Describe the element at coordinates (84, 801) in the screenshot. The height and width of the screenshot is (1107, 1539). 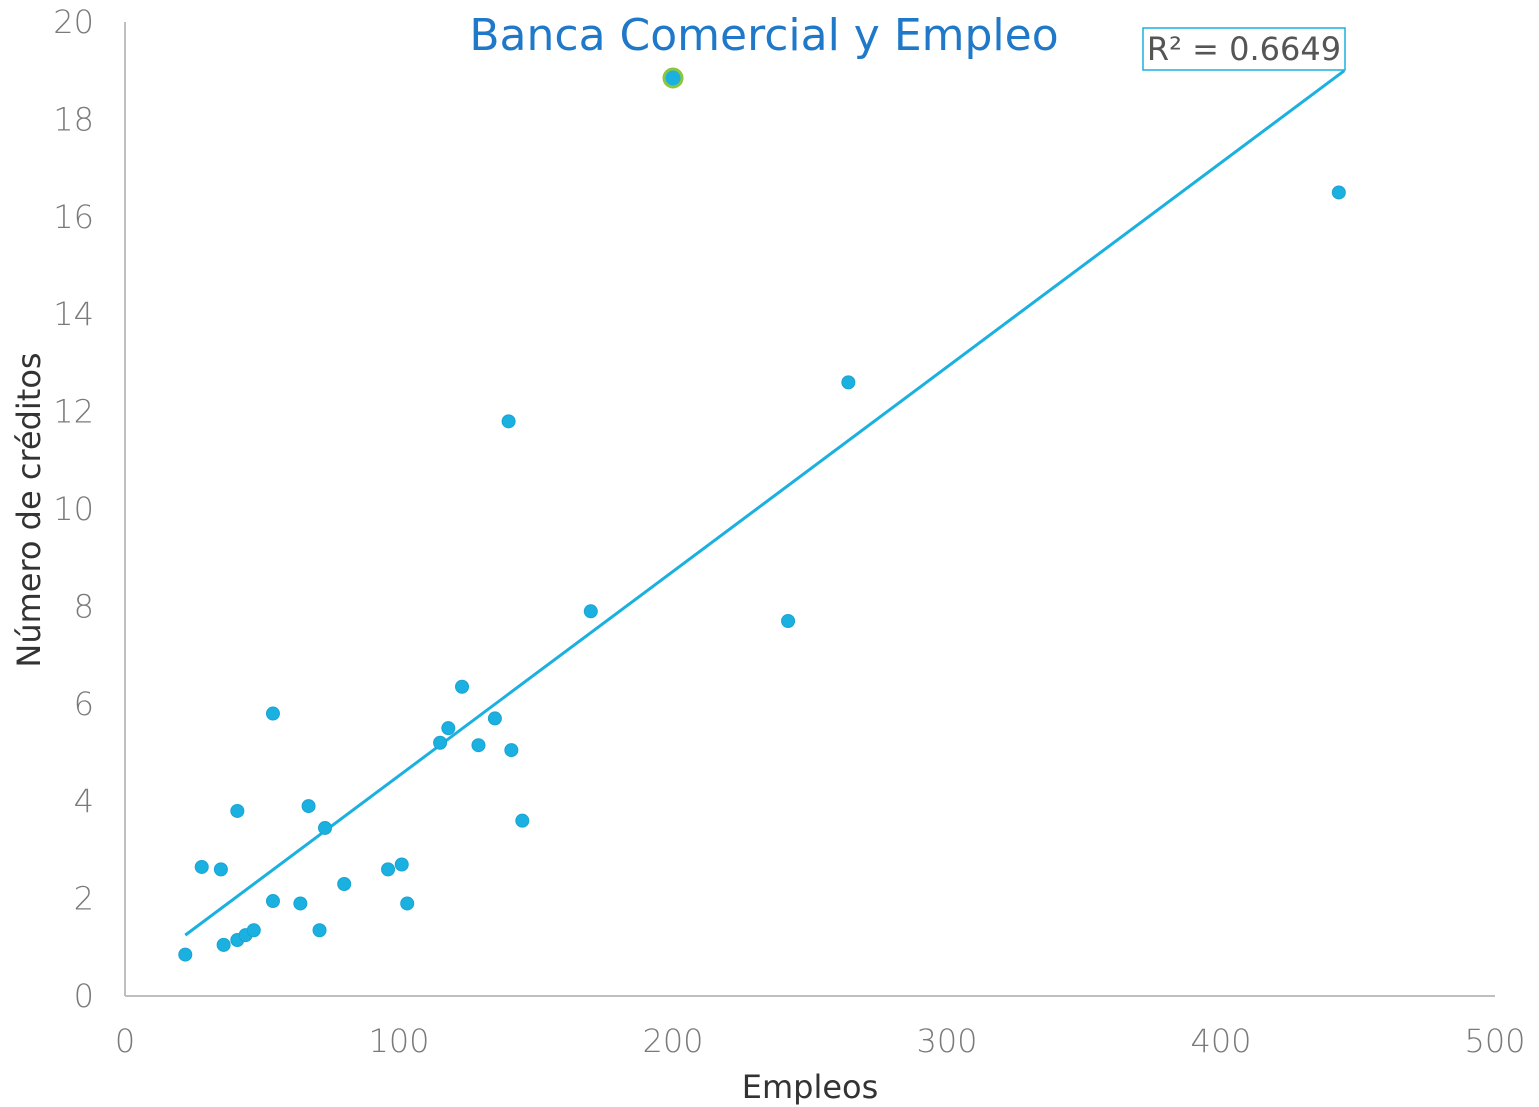
I see `y-tick-label: 4` at that location.